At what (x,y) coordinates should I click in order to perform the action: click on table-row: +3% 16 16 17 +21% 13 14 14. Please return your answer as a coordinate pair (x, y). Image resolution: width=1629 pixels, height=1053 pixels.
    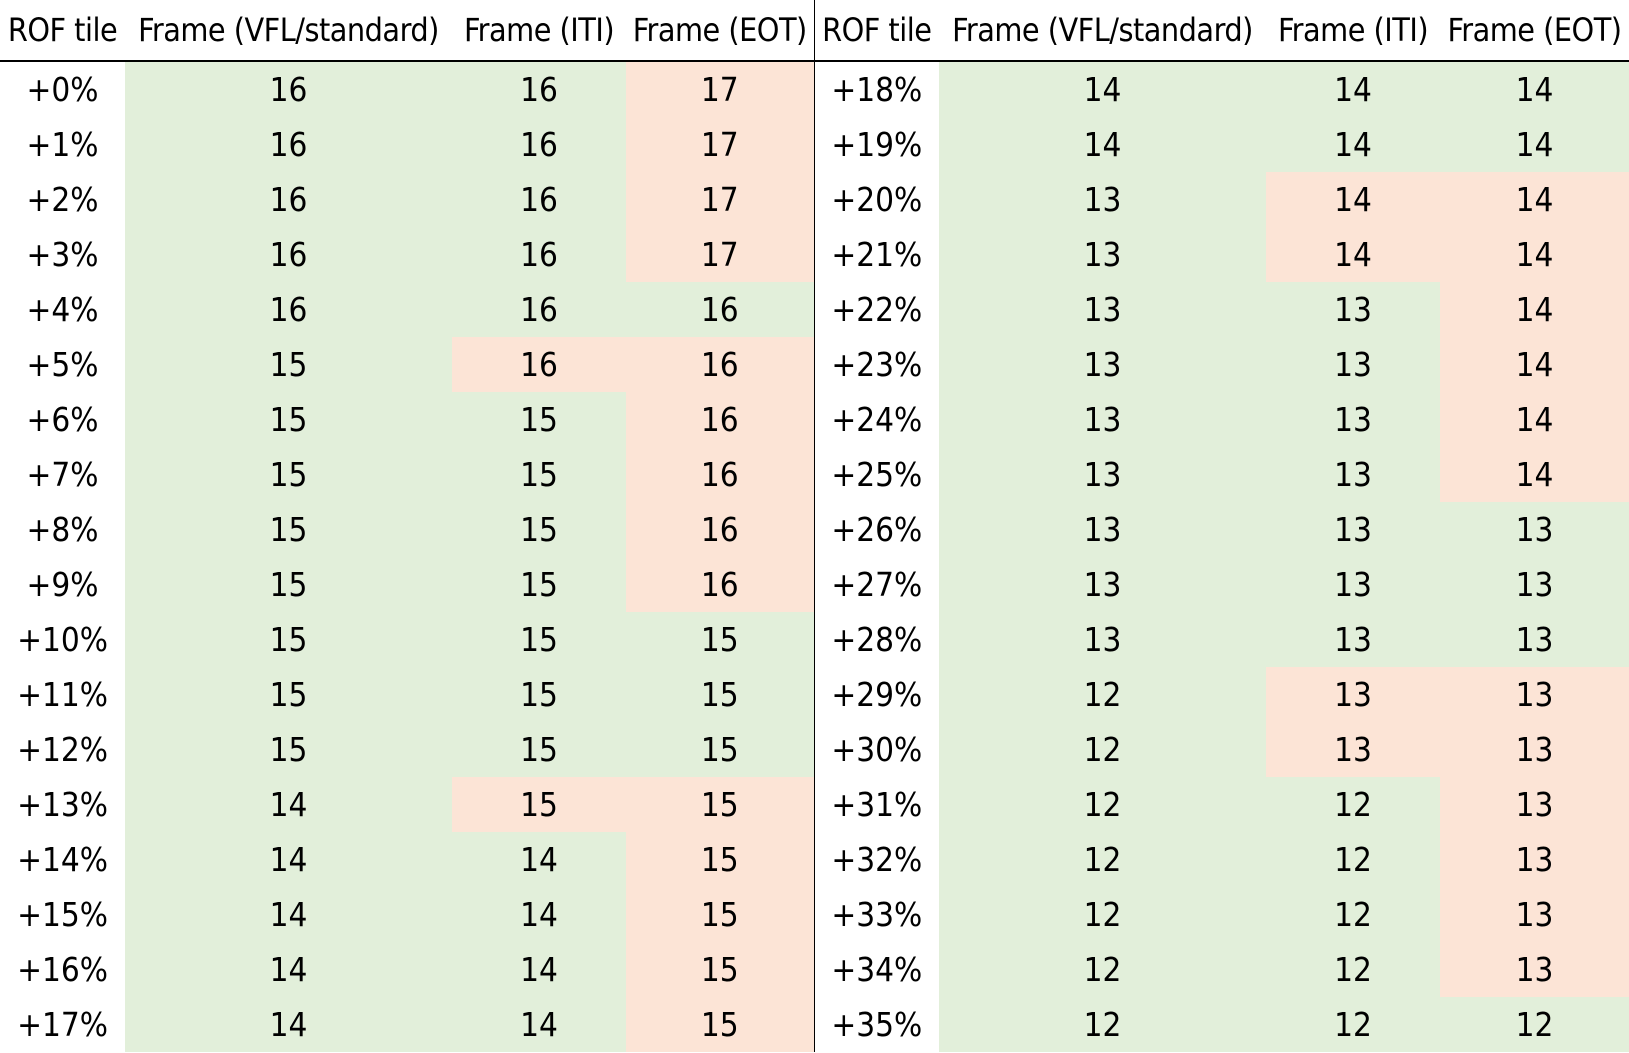
    Looking at the image, I should click on (814, 254).